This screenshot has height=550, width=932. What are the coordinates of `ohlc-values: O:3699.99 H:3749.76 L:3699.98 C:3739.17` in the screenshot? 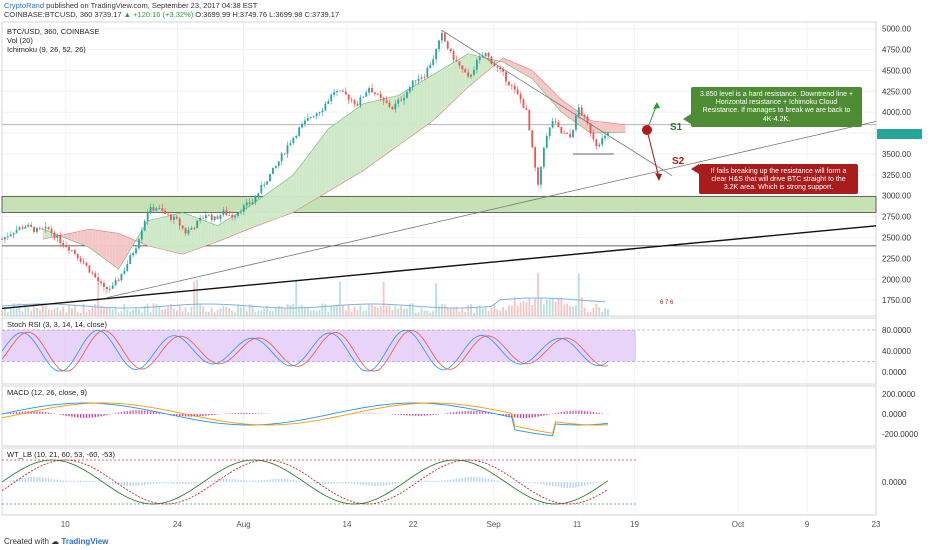 It's located at (266, 14).